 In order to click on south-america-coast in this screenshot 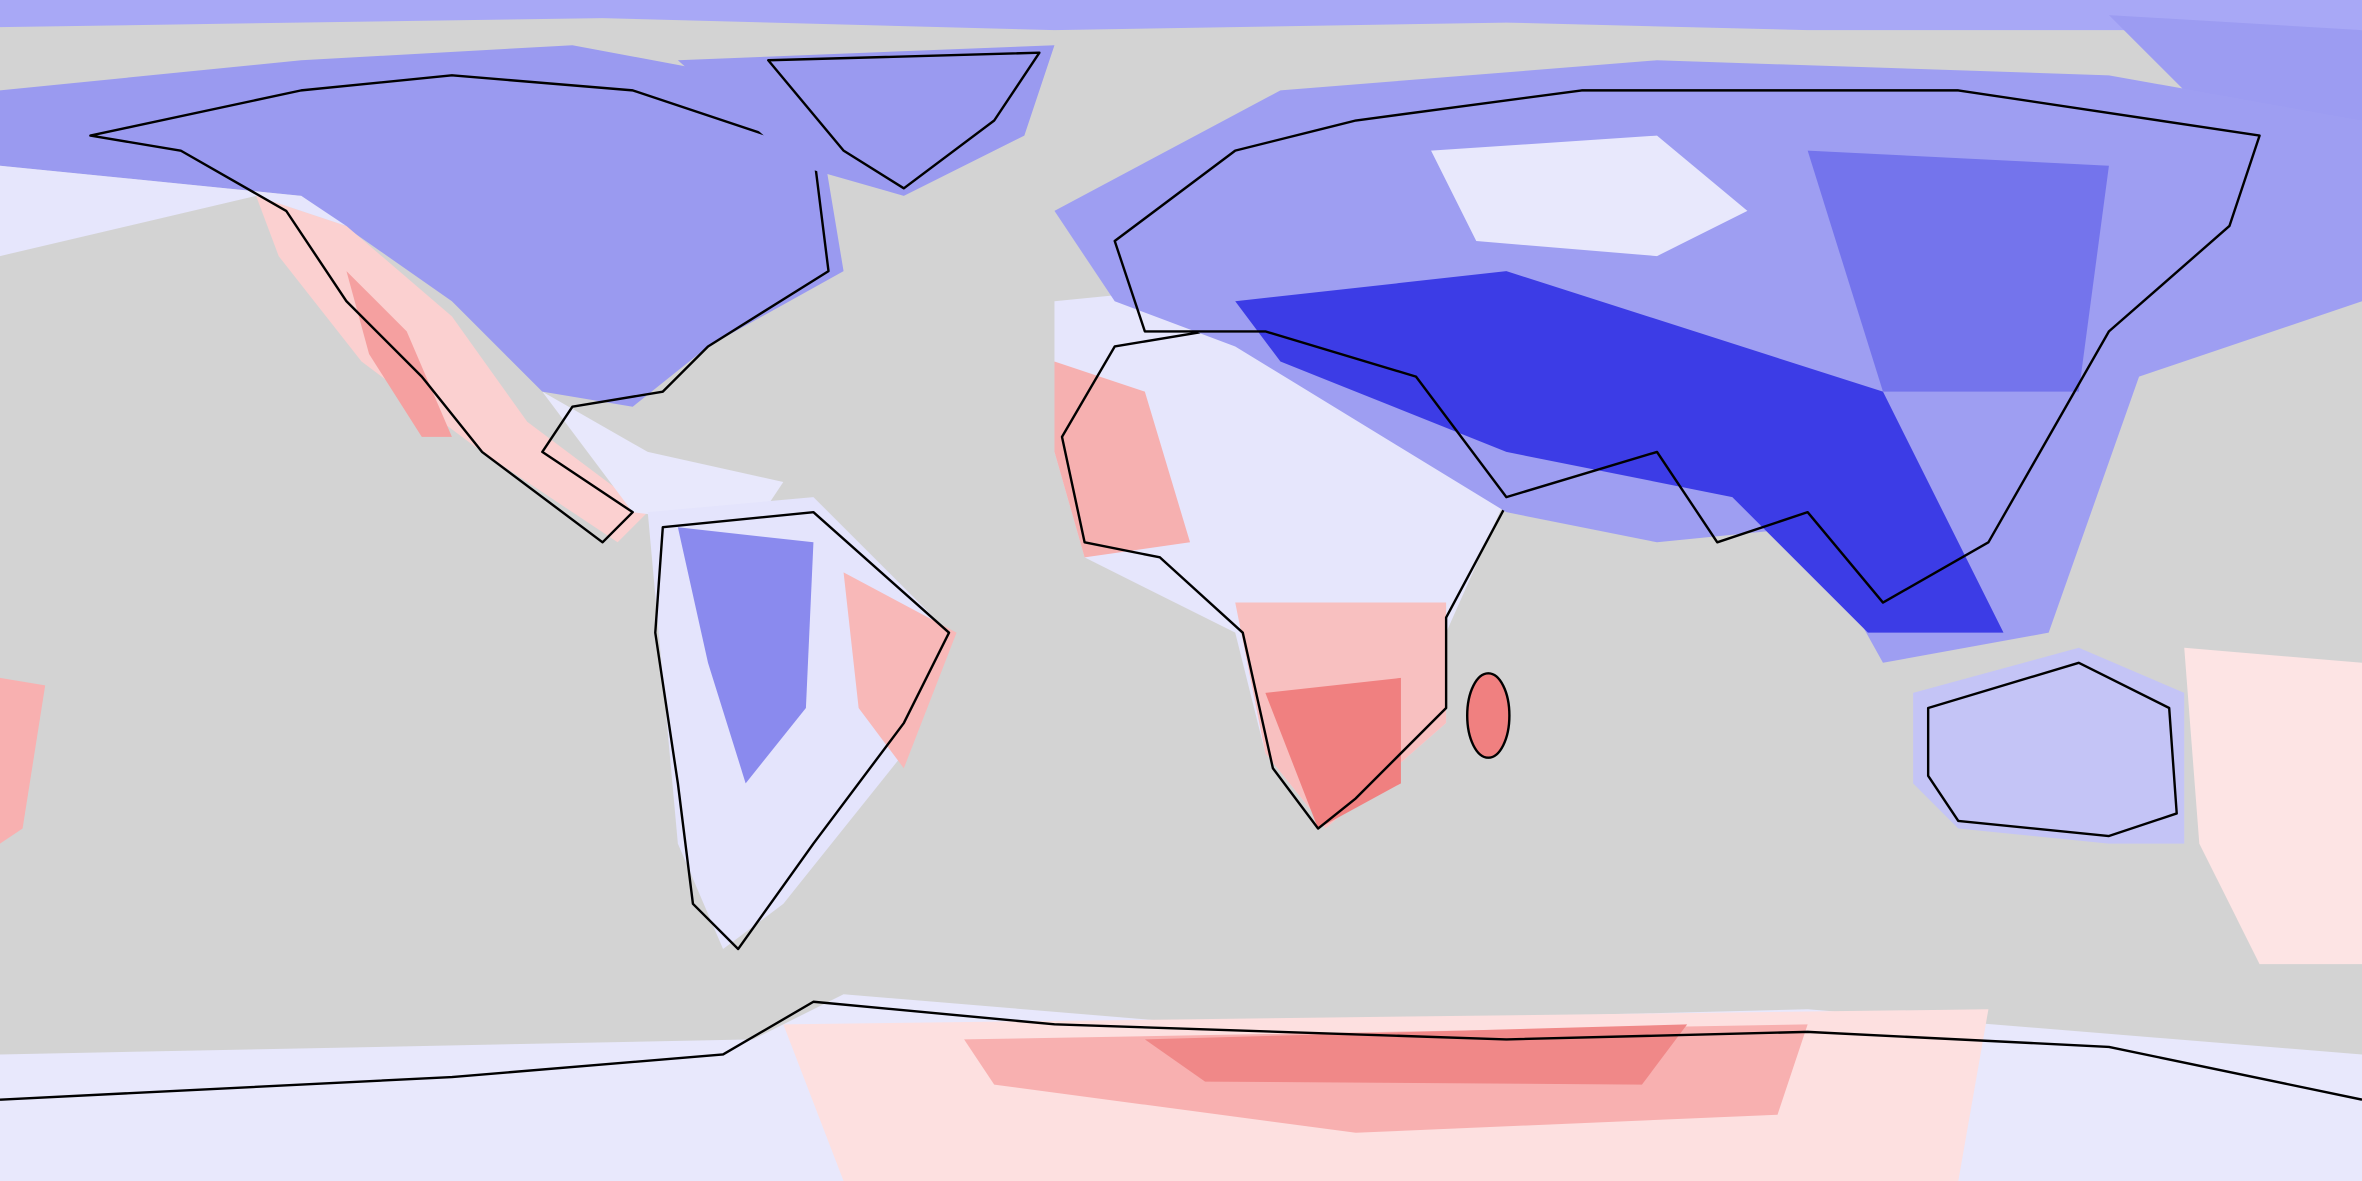, I will do `click(802, 730)`.